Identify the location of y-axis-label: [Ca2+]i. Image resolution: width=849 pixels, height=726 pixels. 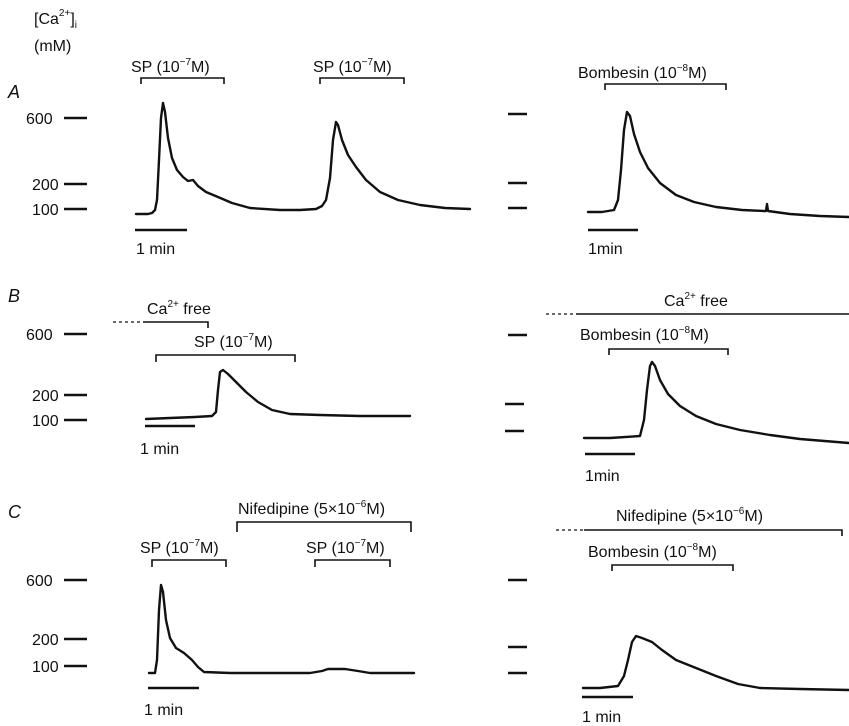
(55, 19).